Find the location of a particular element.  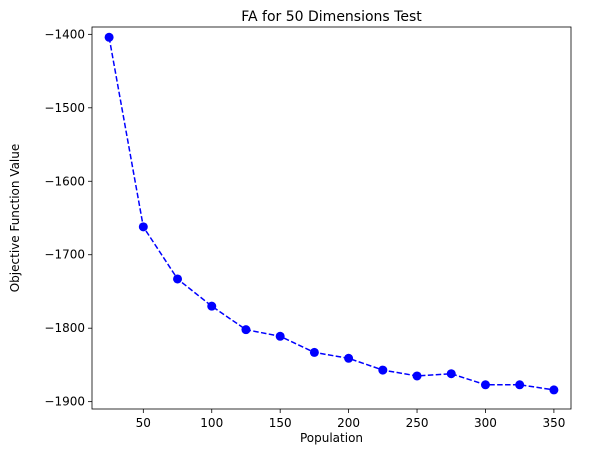

x-tick-label: 350 is located at coordinates (553, 423).